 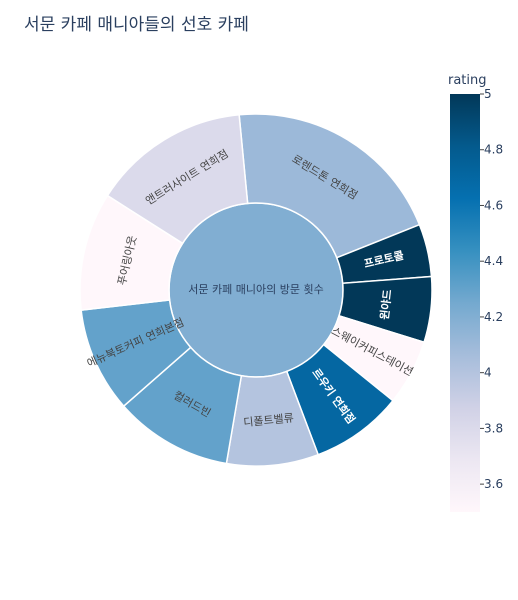 I want to click on colorbar-tick-label: 4.2, so click(x=493, y=317).